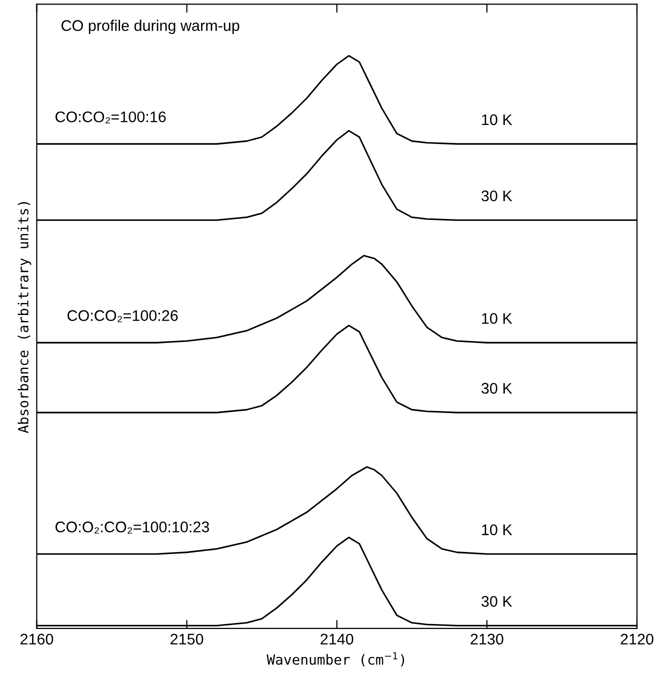 This screenshot has width=656, height=696. Describe the element at coordinates (335, 659) in the screenshot. I see `x-axis-title: Wavenumber (cm$^{−1}$)` at that location.